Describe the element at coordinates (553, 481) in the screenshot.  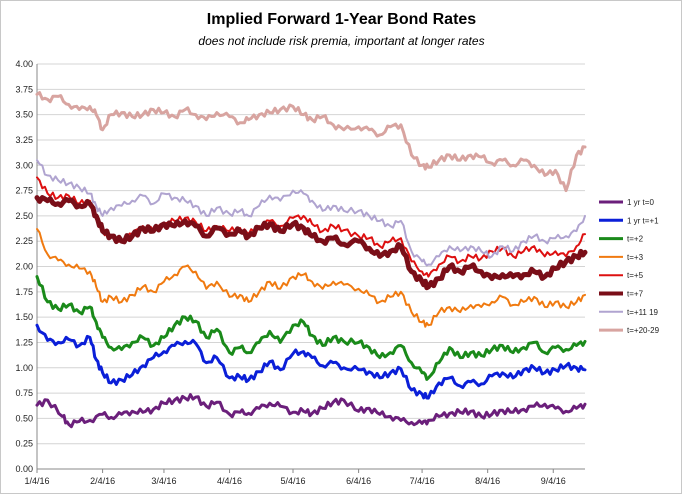
I see `x-tick-label: 9/4/16` at that location.